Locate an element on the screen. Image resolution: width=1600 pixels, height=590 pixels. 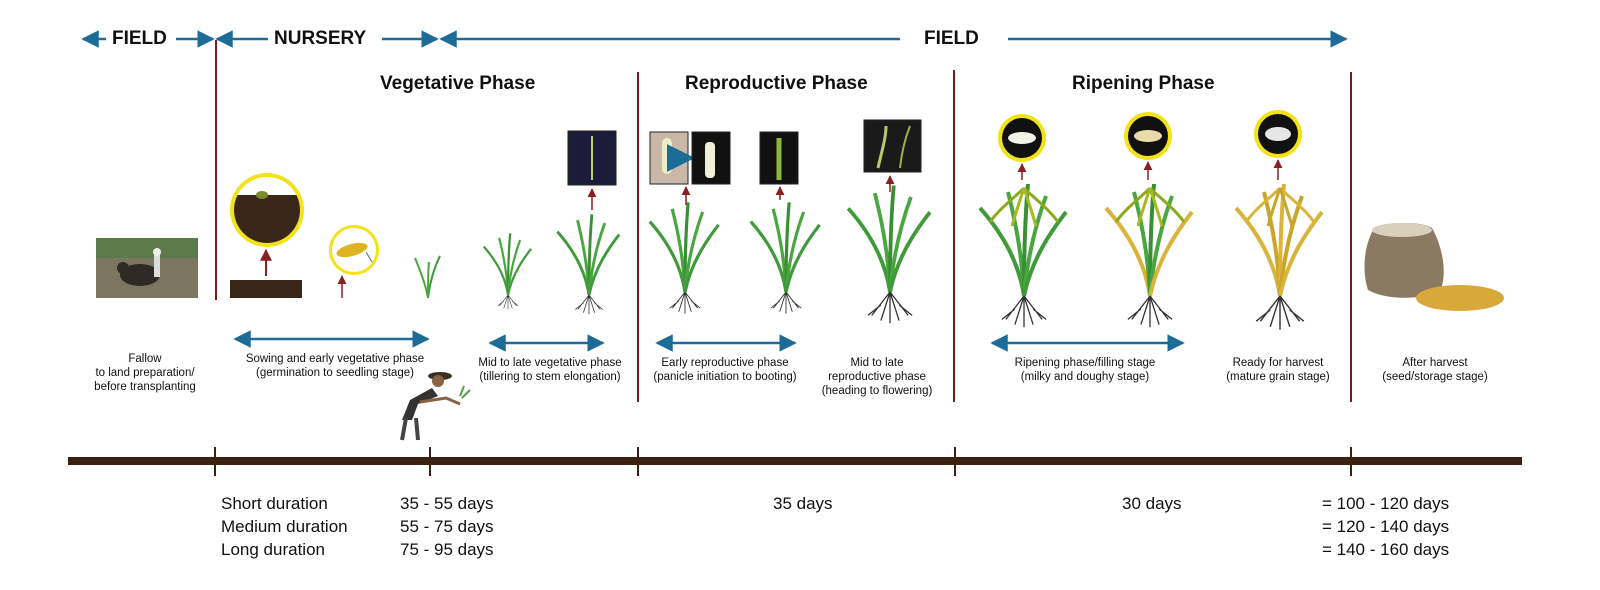
stage-label-ready-for-harvest: Ready for harvest (mature grain stage) is located at coordinates (1278, 370).